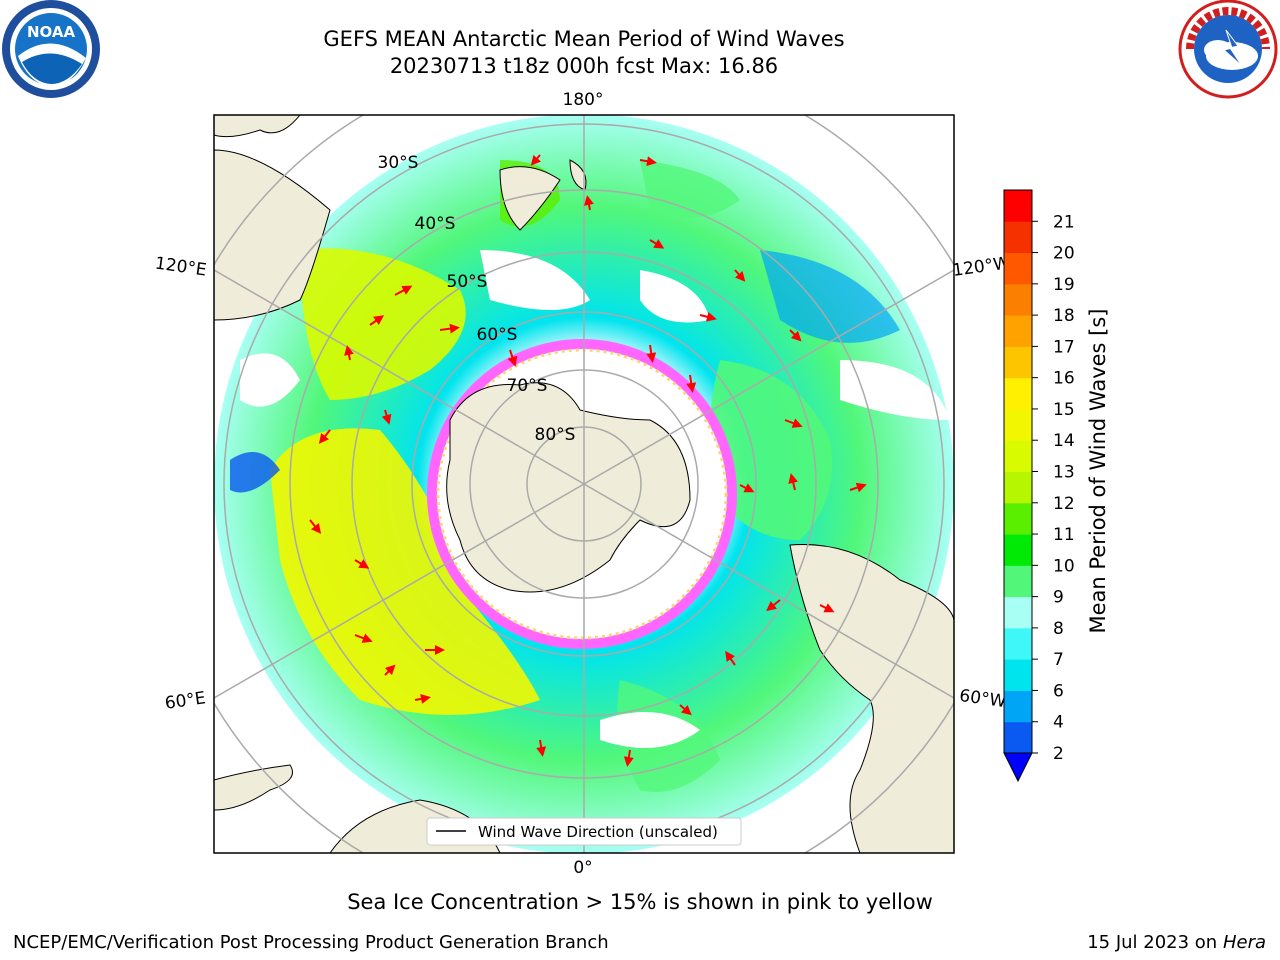  Describe the element at coordinates (435, 224) in the screenshot. I see `lat-label-40s: 40°S` at that location.